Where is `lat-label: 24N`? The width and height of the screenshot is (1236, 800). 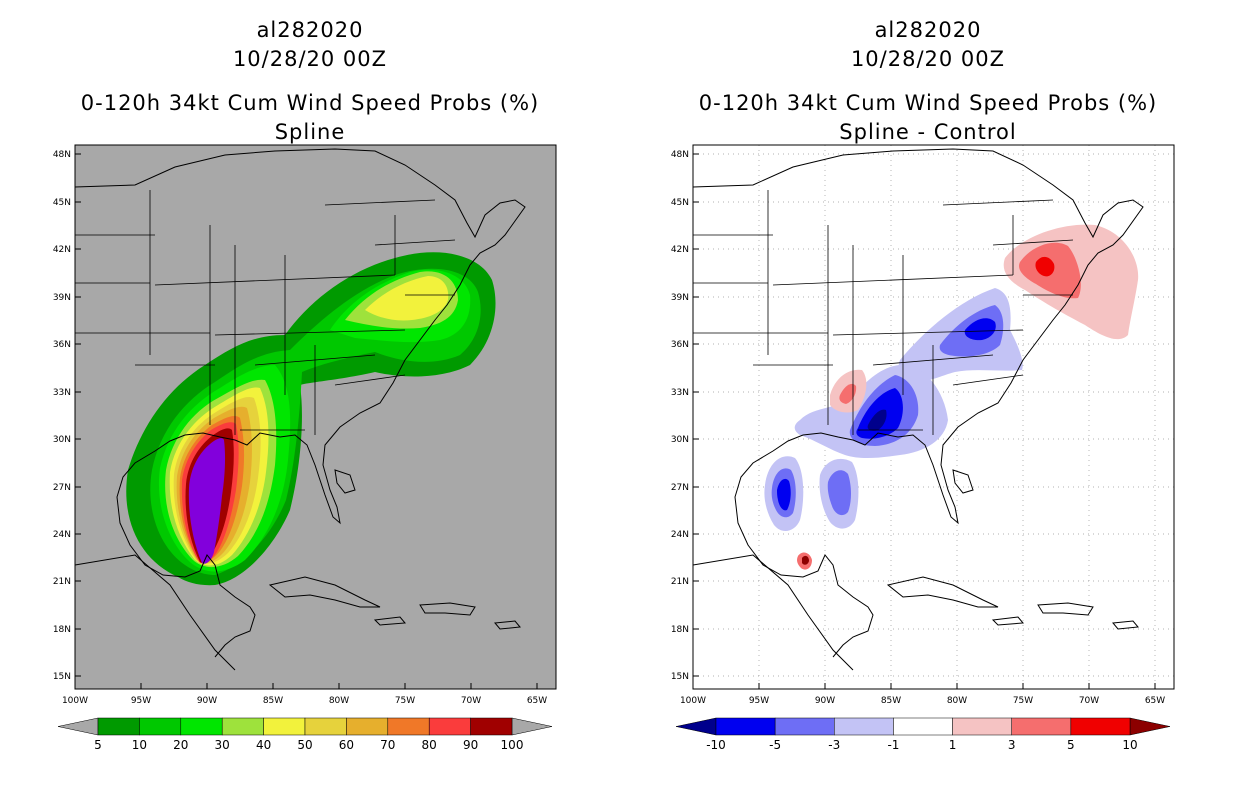
lat-label: 24N is located at coordinates (62, 535).